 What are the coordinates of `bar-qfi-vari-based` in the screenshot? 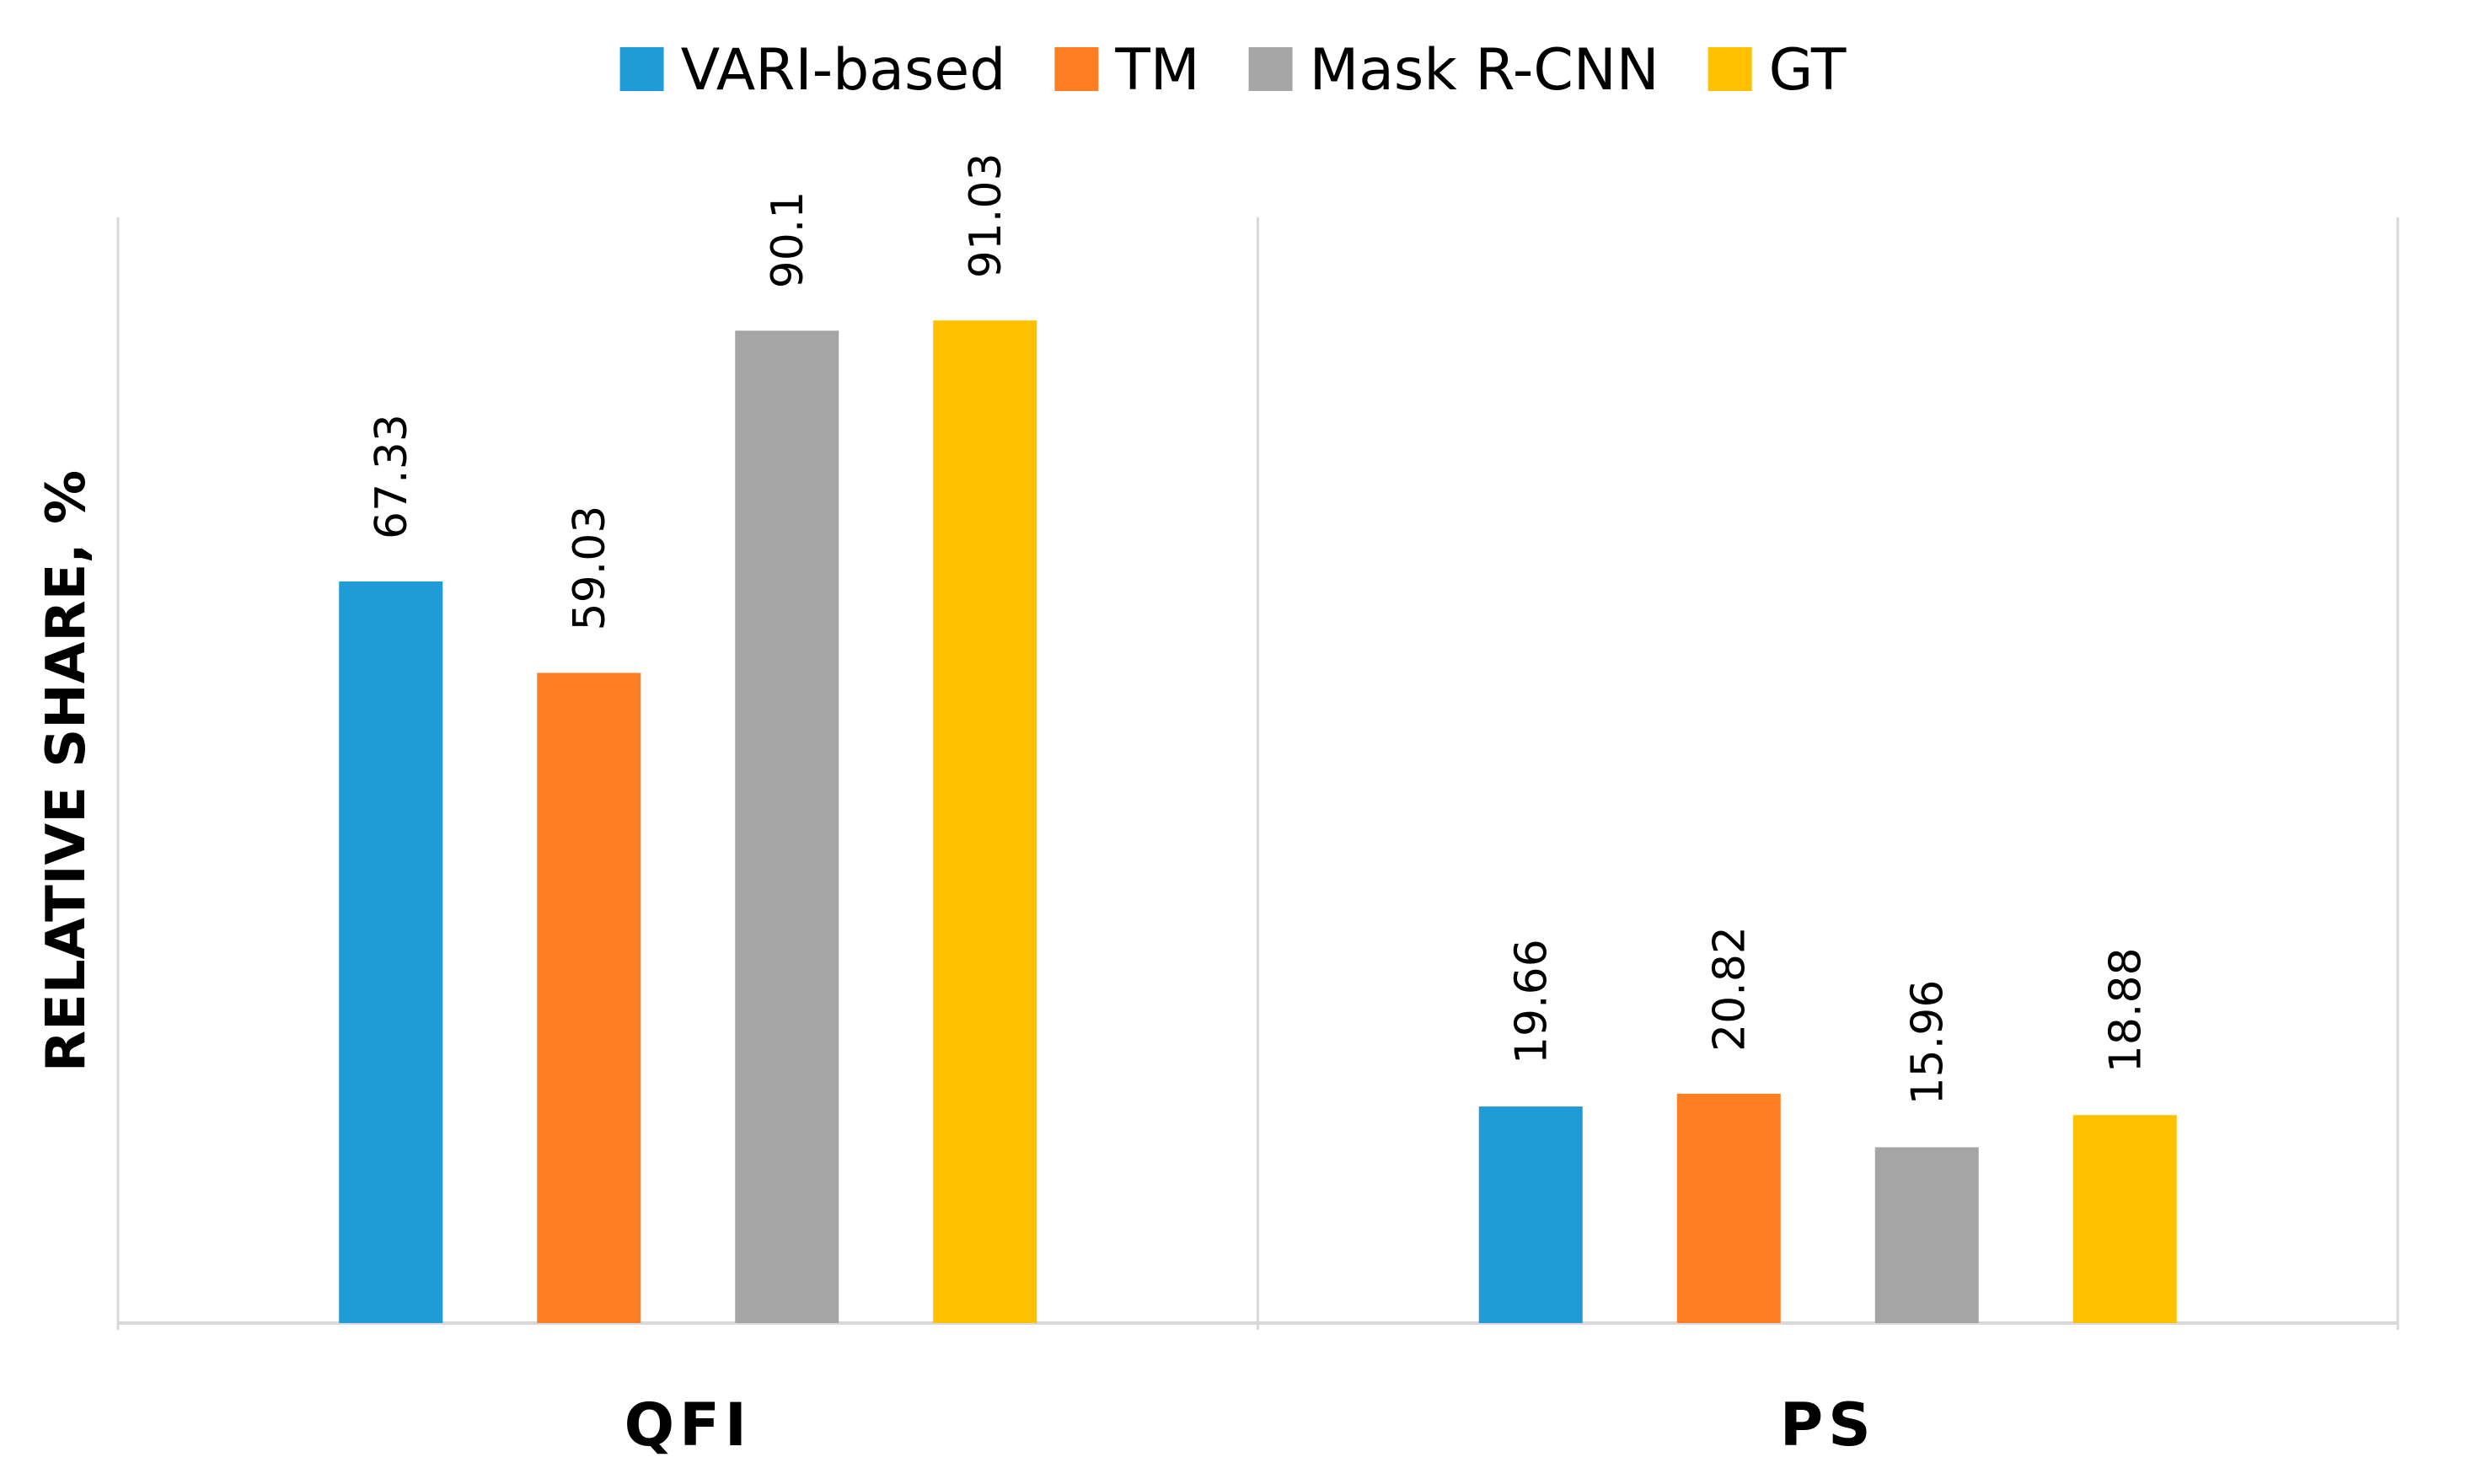 It's located at (391, 952).